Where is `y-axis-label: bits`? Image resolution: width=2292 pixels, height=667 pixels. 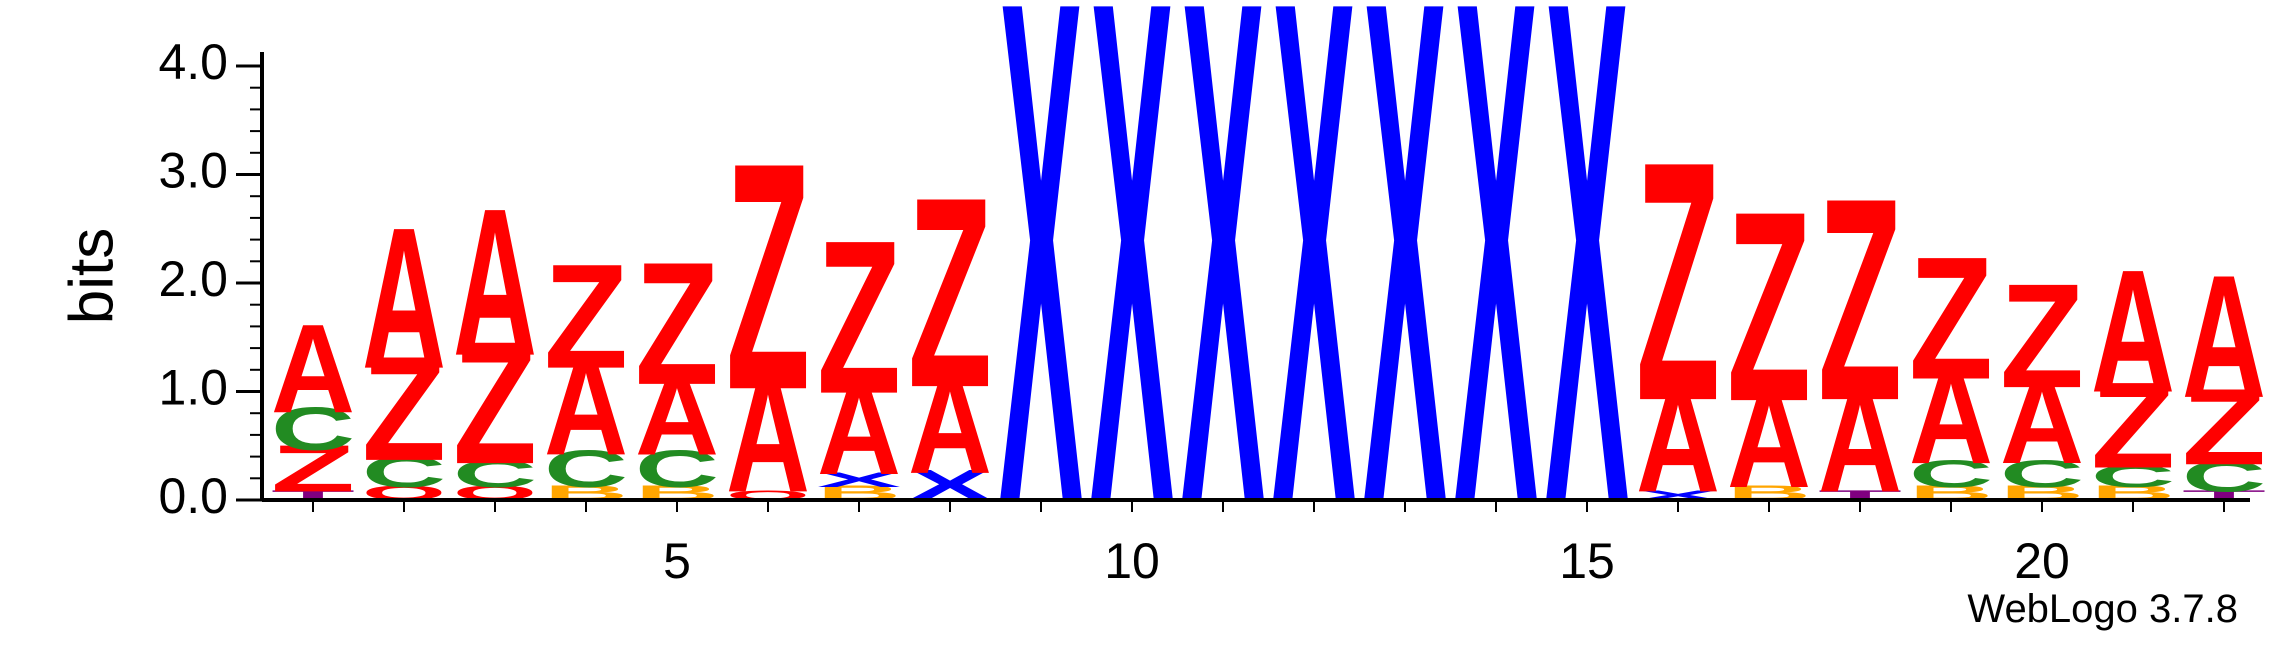 y-axis-label: bits is located at coordinates (91, 276).